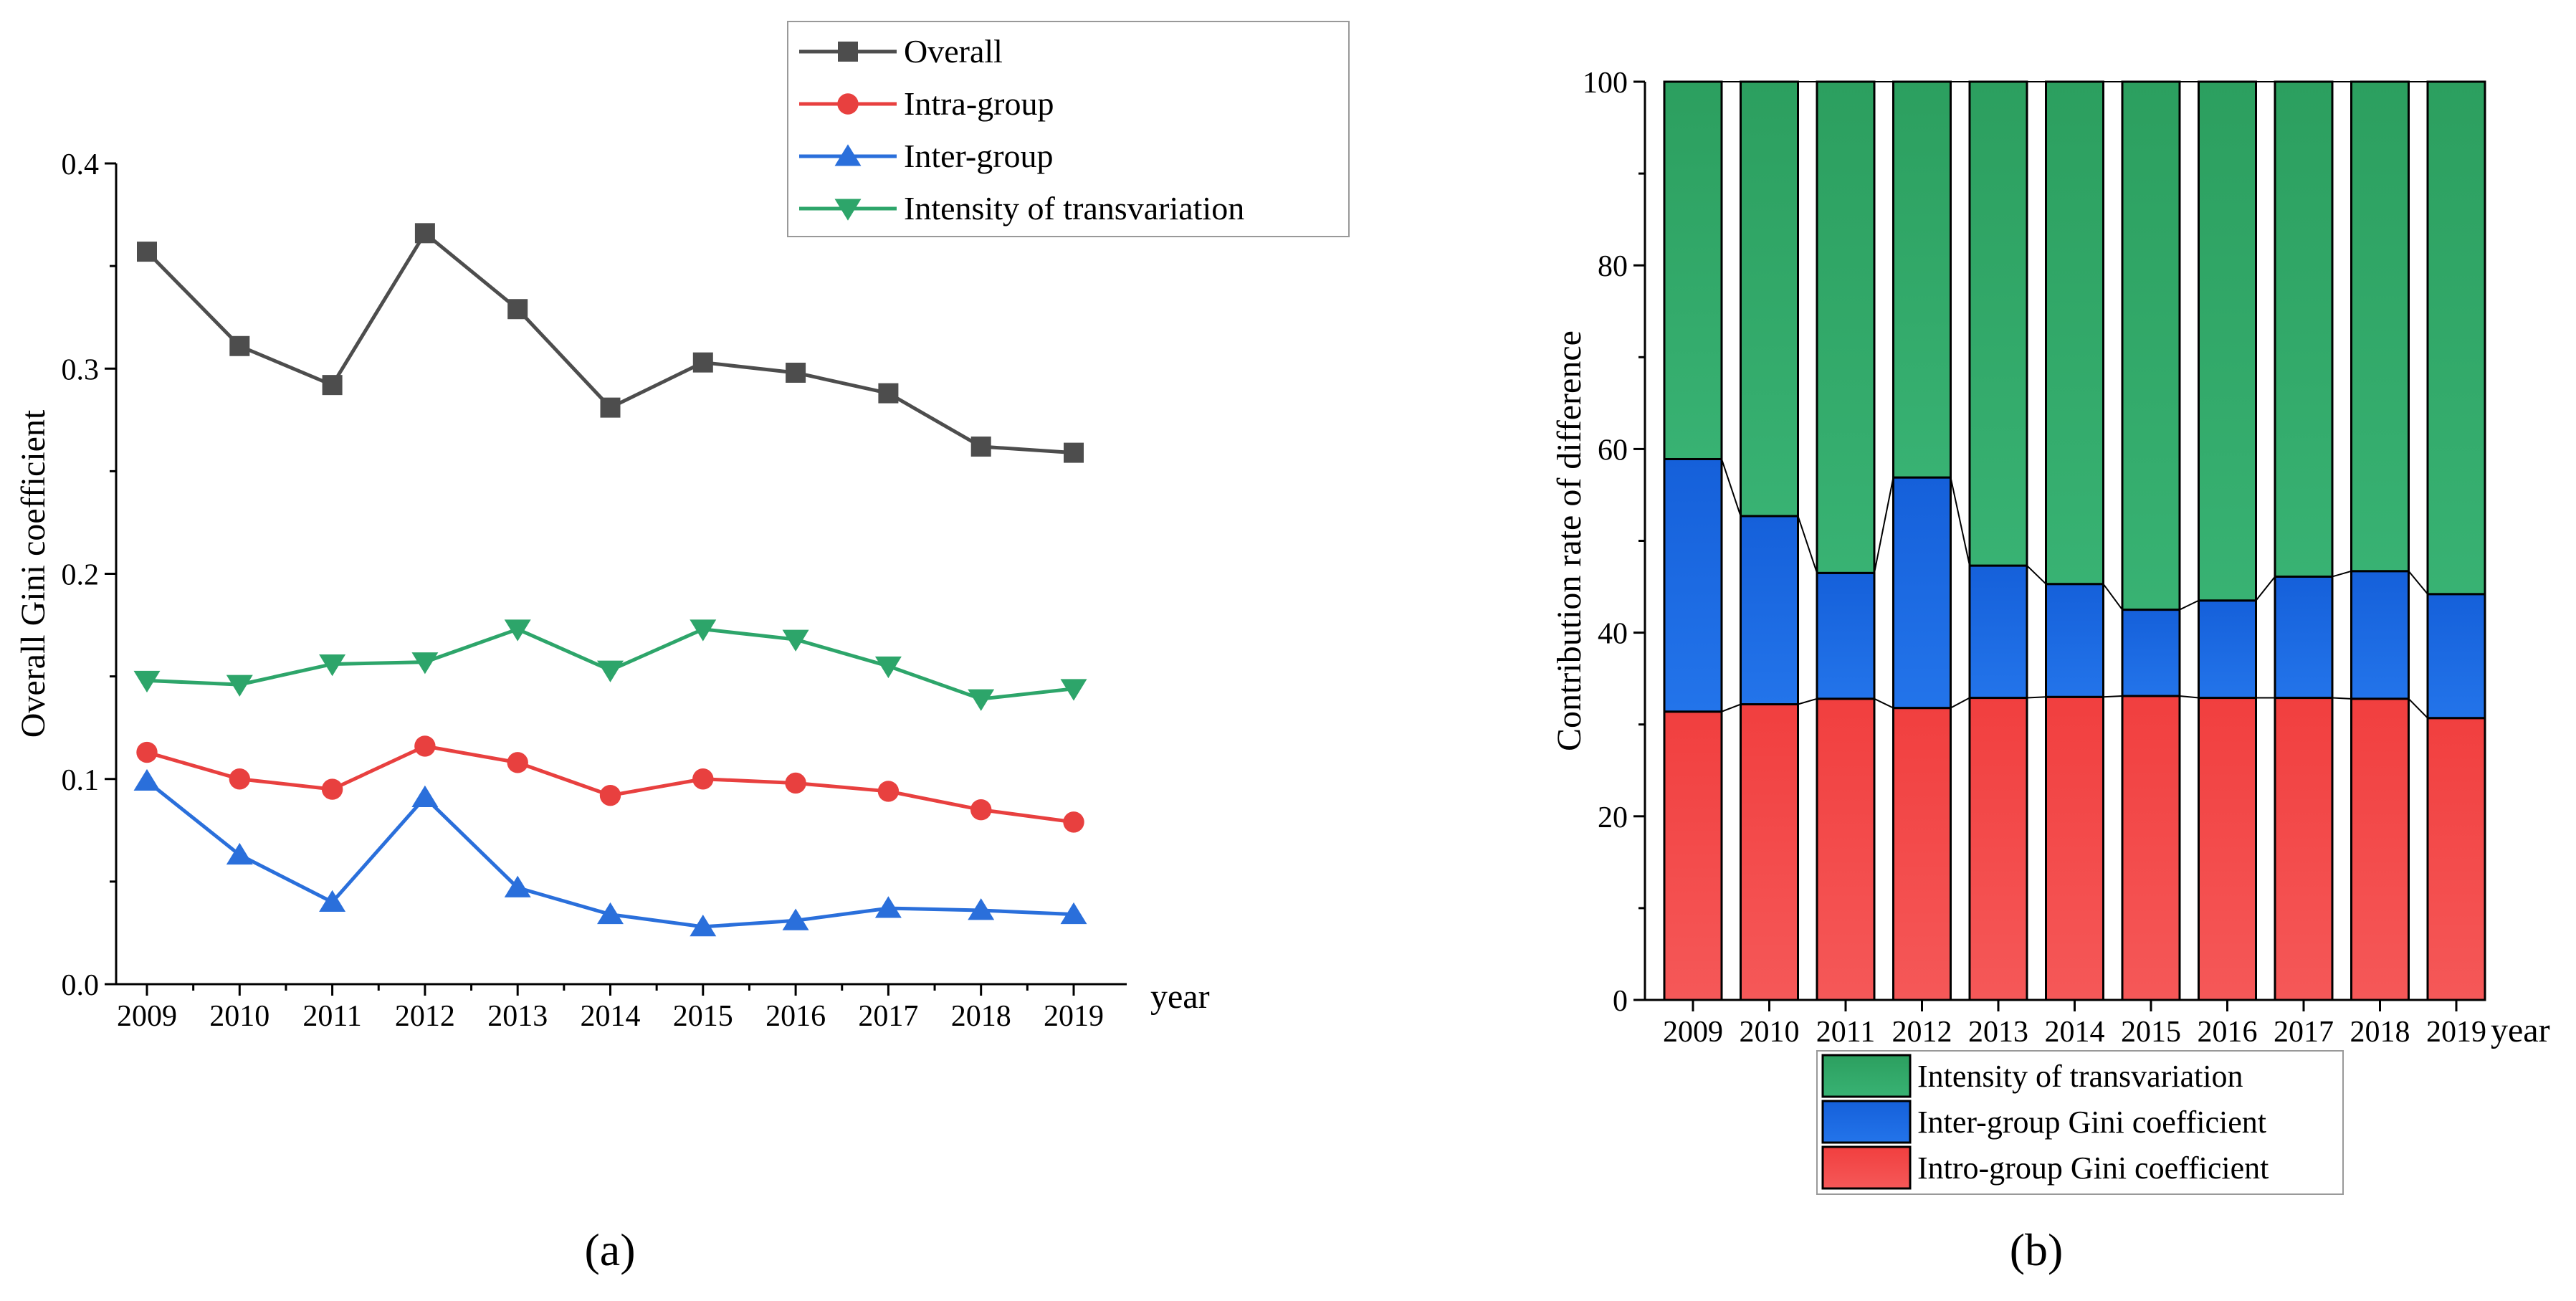 This screenshot has width=2576, height=1301. What do you see at coordinates (1613, 634) in the screenshot?
I see `y-tick-label: 40` at bounding box center [1613, 634].